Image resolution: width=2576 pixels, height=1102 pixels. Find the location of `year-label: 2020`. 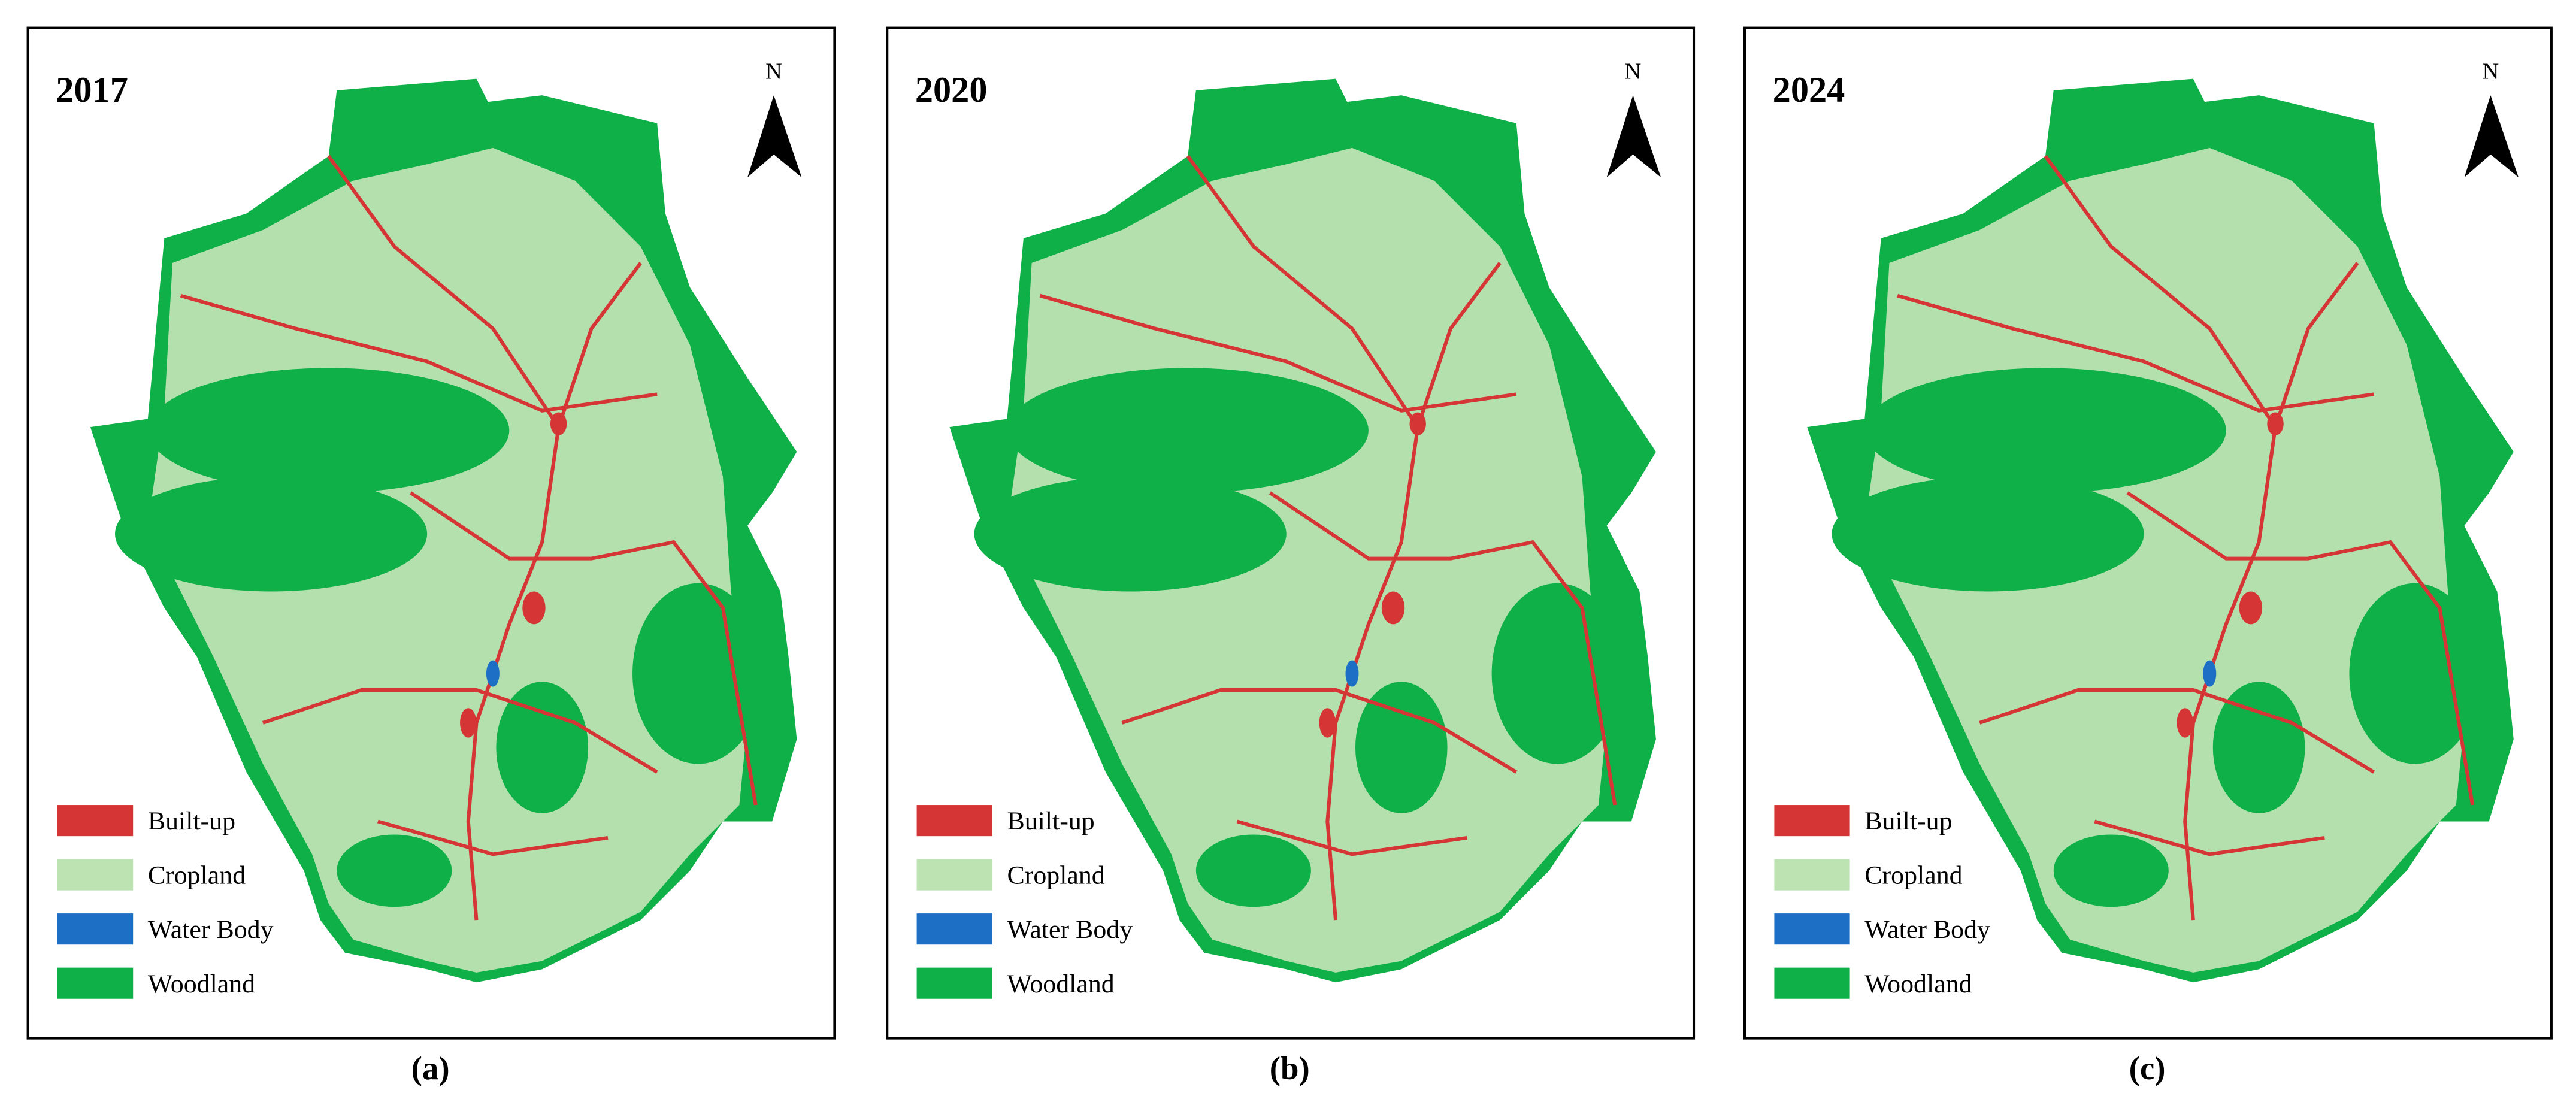

year-label: 2020 is located at coordinates (951, 90).